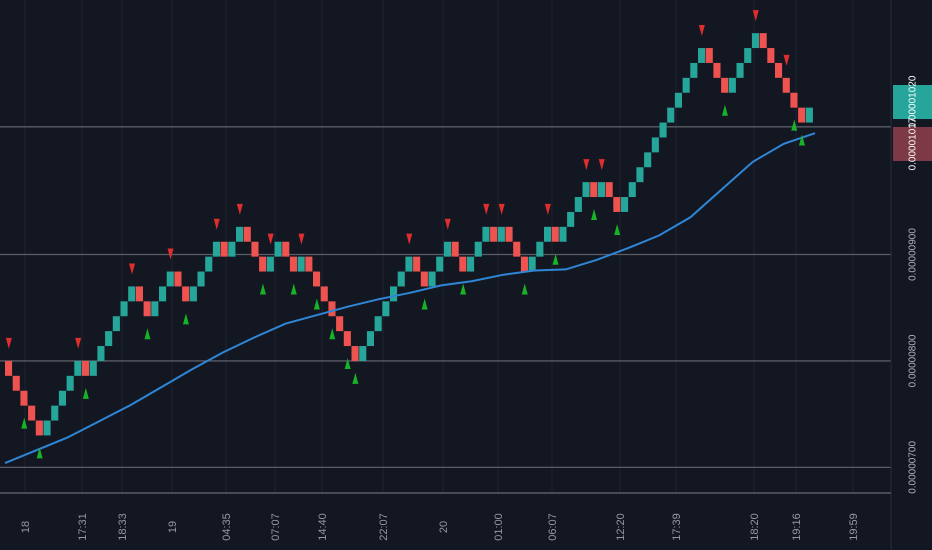  Describe the element at coordinates (323, 527) in the screenshot. I see `x-tick-label: 14:40` at that location.